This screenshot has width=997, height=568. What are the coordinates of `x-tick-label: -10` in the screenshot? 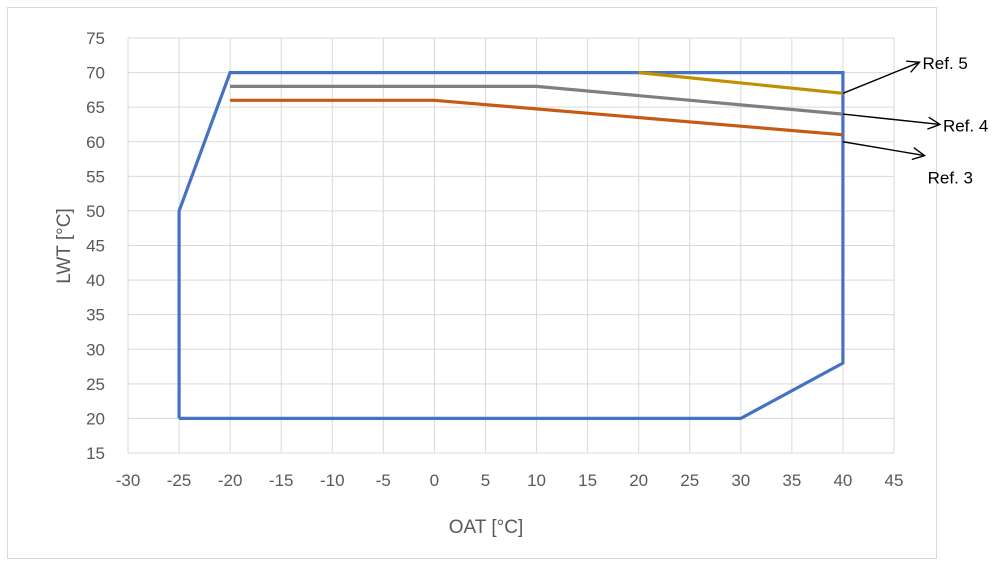 It's located at (332, 480).